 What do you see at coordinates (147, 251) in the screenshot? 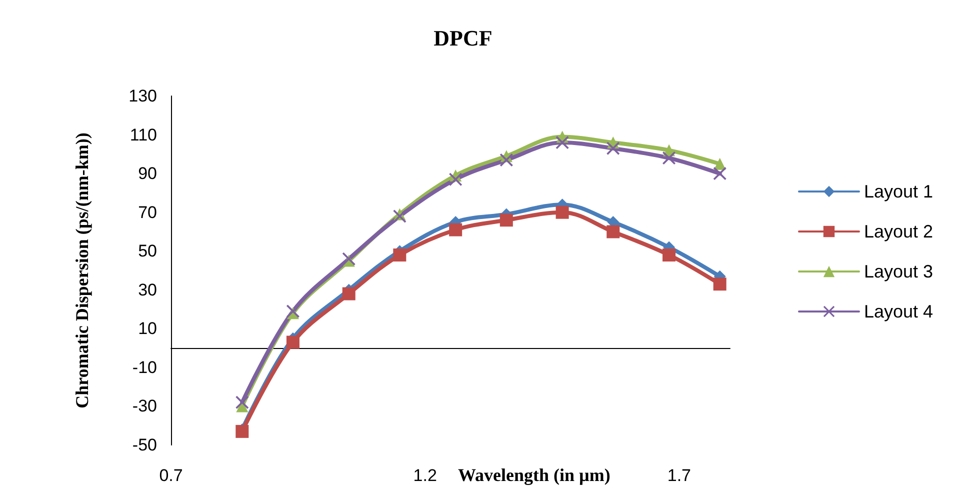
I see `y-tick-label: 50` at bounding box center [147, 251].